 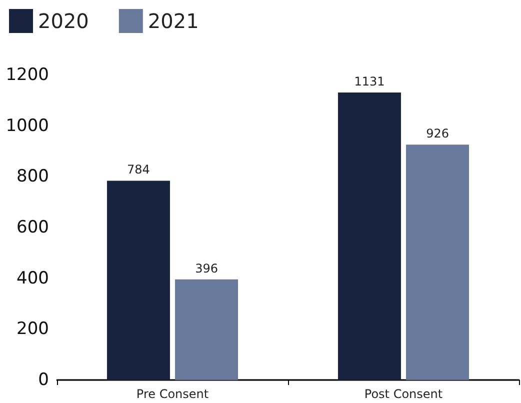 What do you see at coordinates (32, 176) in the screenshot?
I see `y-tick-label: 800` at bounding box center [32, 176].